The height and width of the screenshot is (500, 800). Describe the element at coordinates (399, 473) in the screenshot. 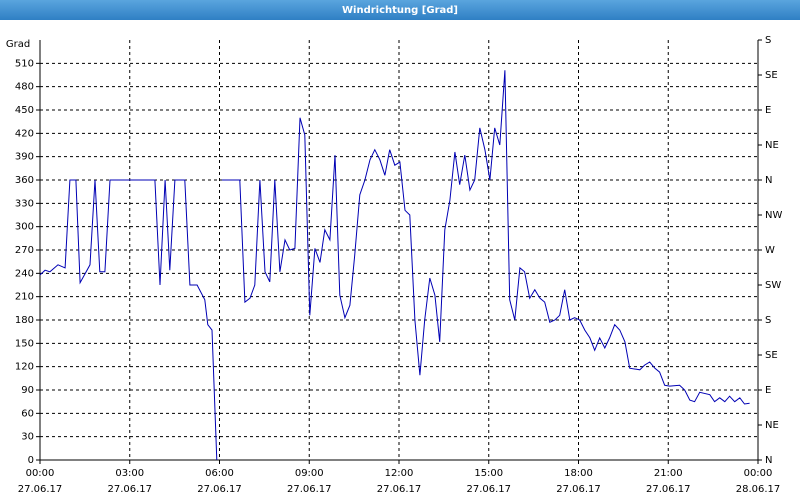

I see `x-tick-label: 12:00` at that location.